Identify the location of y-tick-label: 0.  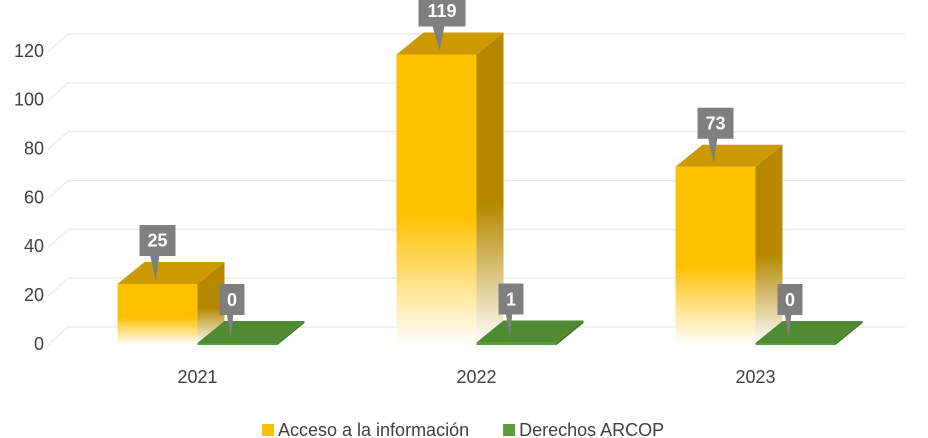
(39, 344).